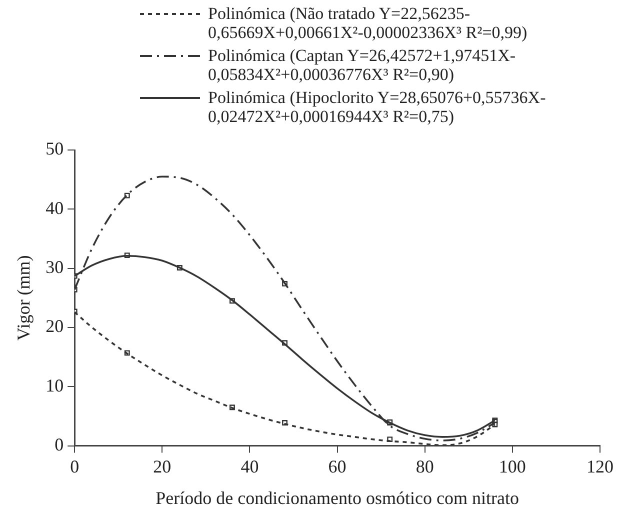 This screenshot has width=620, height=520. What do you see at coordinates (24, 298) in the screenshot?
I see `y-axis-title: Vigor (mm)` at bounding box center [24, 298].